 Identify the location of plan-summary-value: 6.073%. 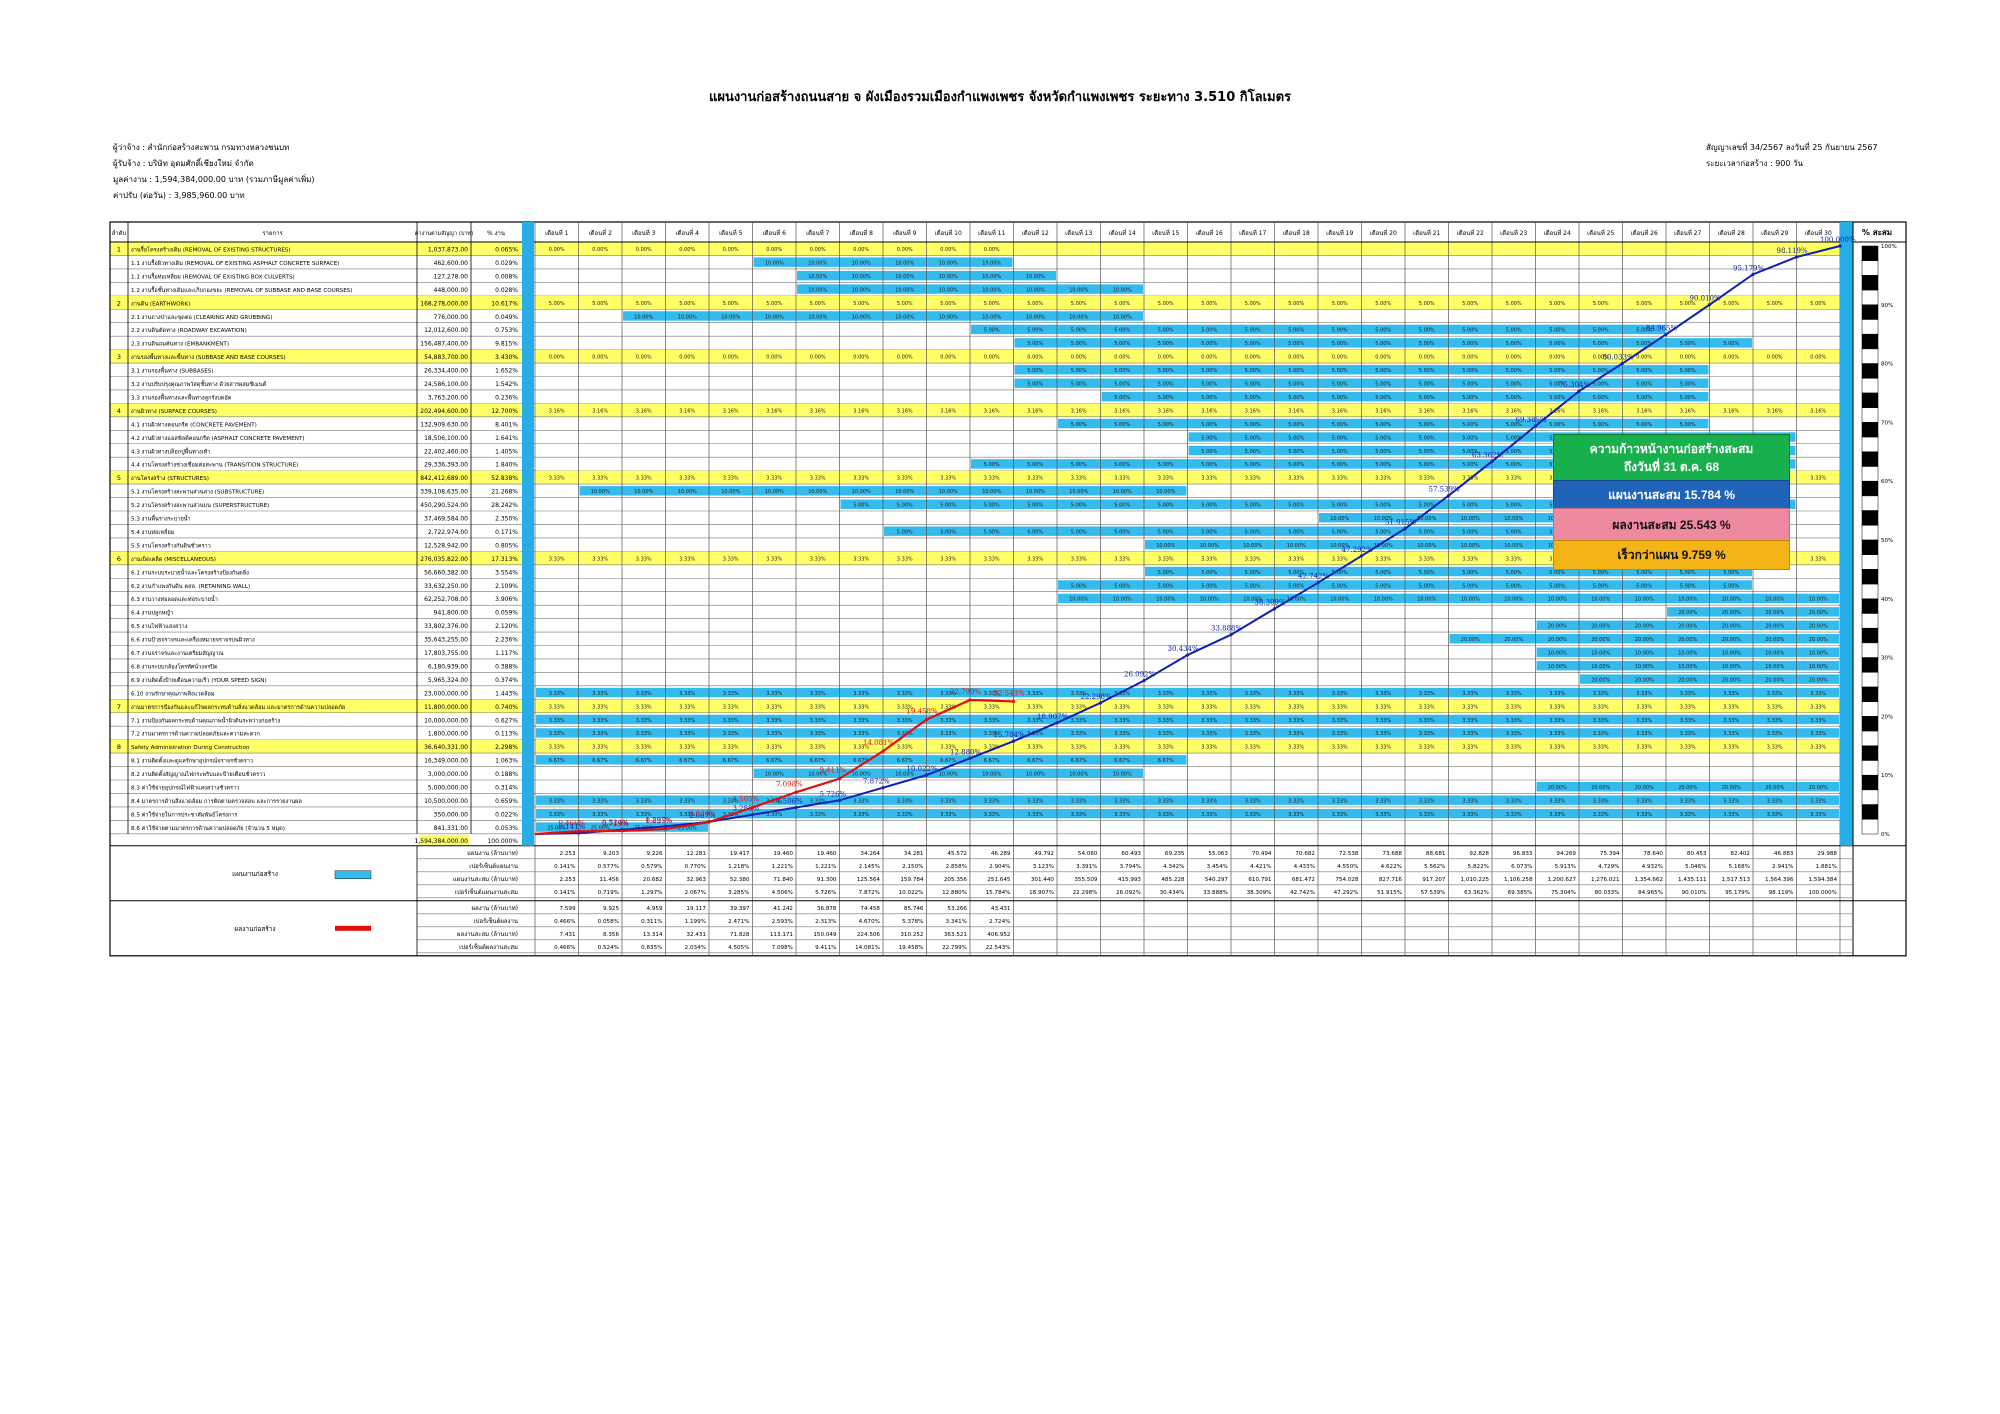
(1521, 867).